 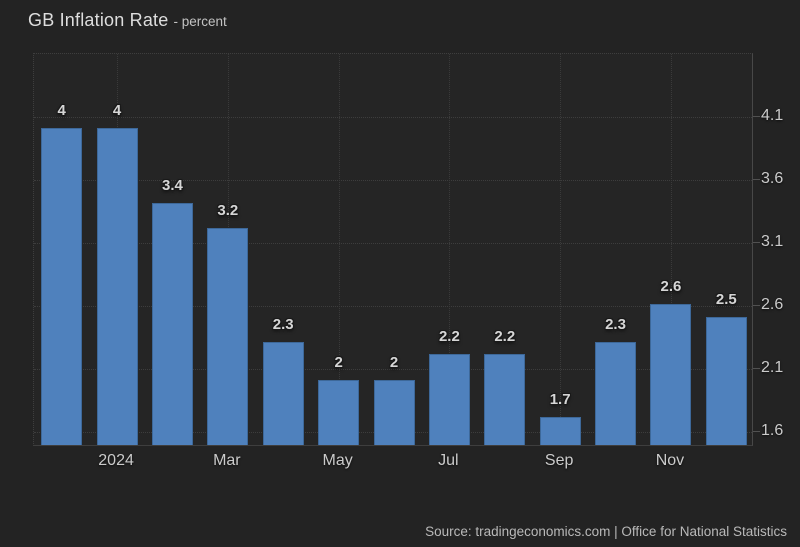 What do you see at coordinates (772, 115) in the screenshot?
I see `y-axis-tick-label: 4.1` at bounding box center [772, 115].